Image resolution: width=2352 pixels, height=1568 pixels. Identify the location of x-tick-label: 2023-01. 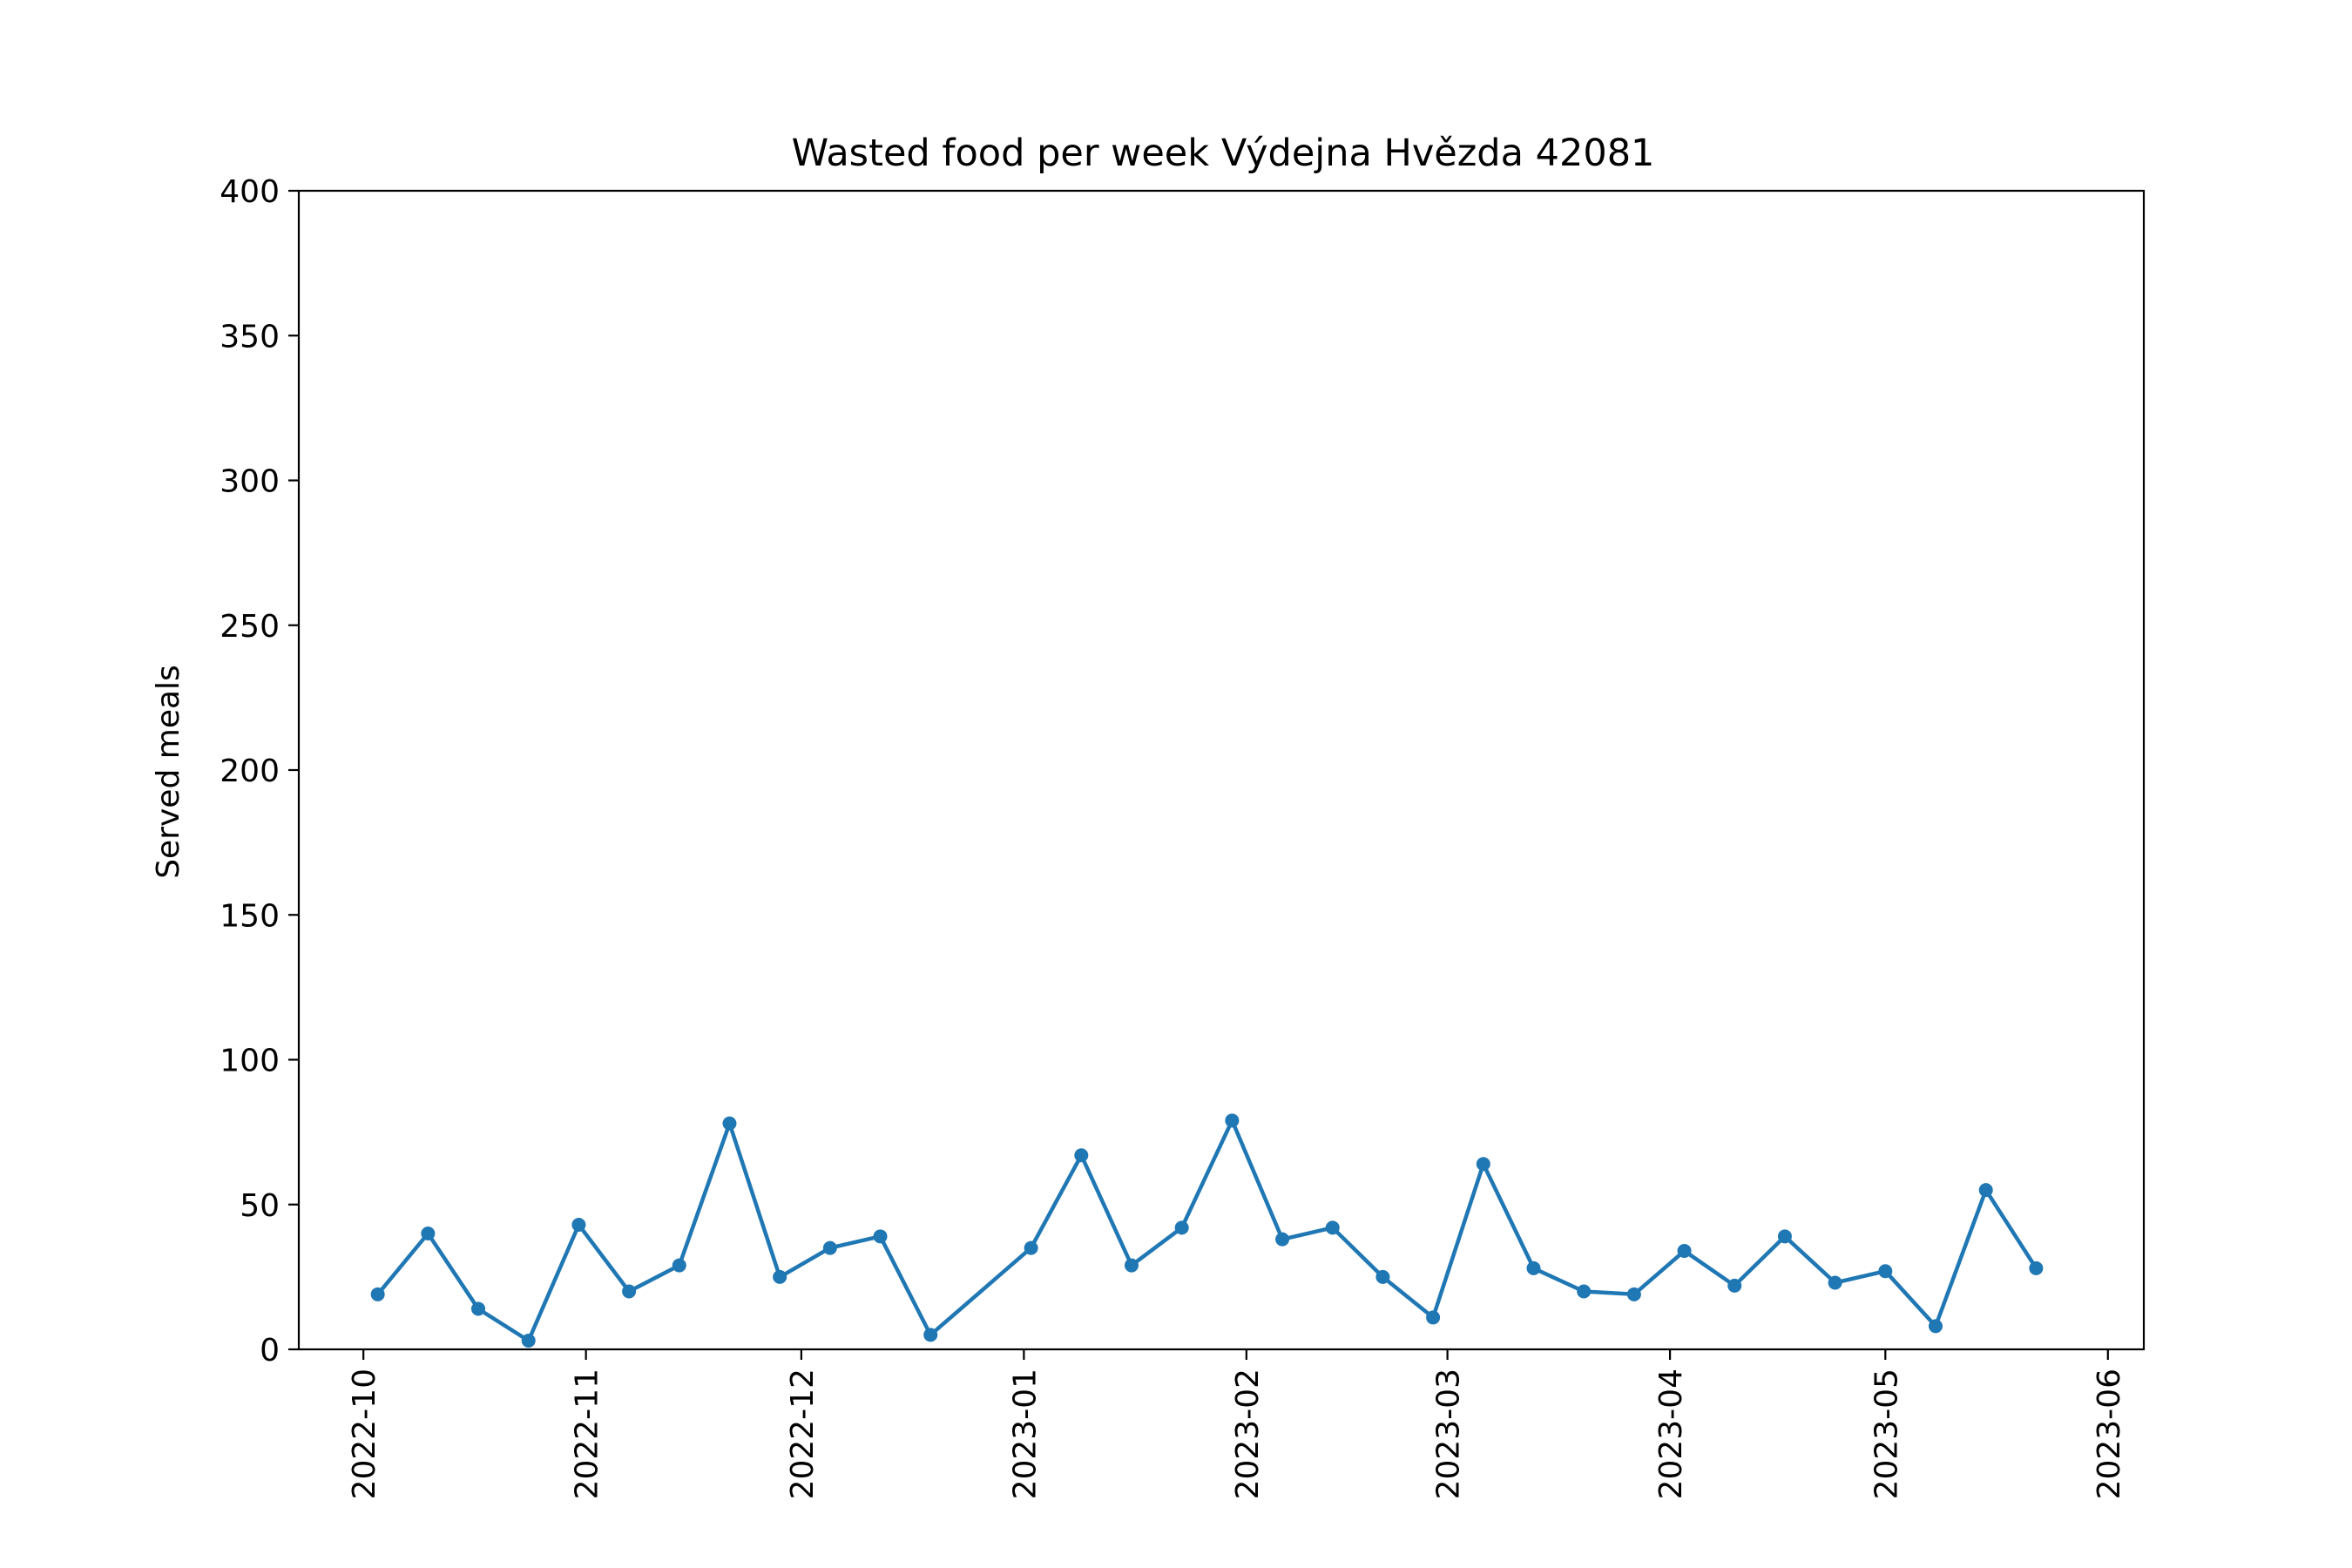
(1025, 1434).